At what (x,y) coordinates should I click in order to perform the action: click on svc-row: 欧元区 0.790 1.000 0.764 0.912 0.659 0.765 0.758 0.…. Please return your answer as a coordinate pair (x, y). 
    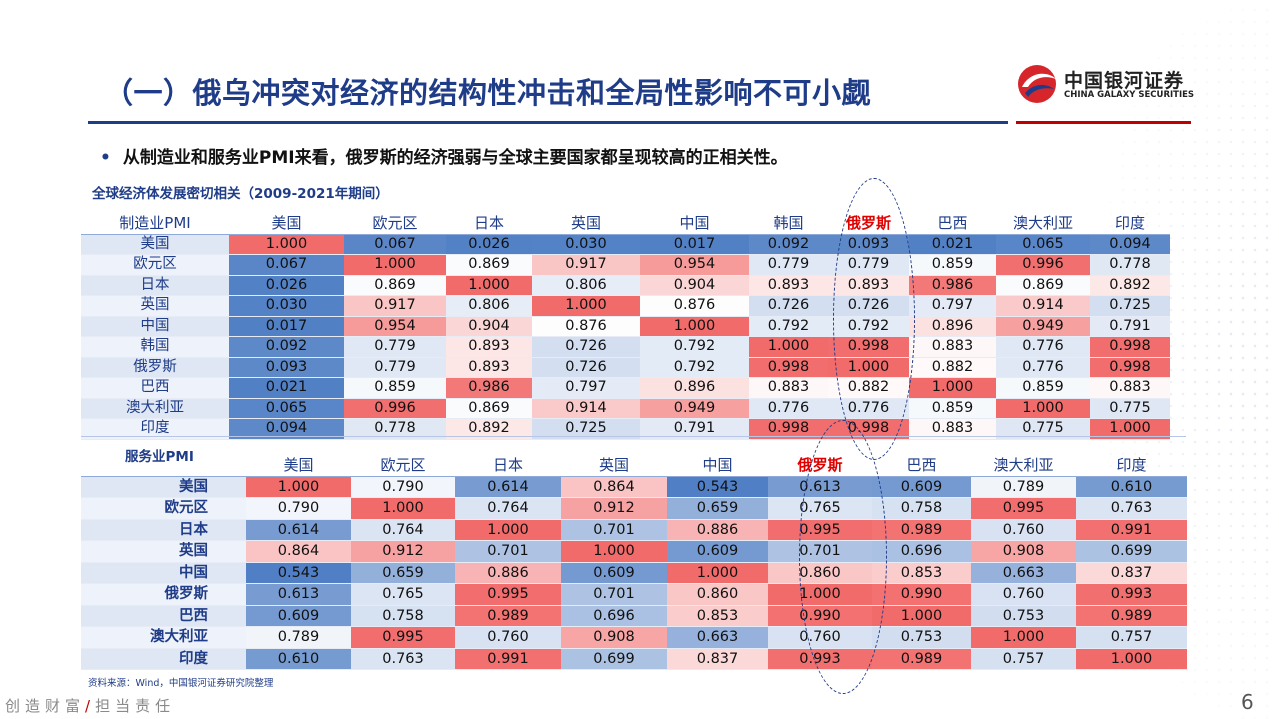
    Looking at the image, I should click on (634, 508).